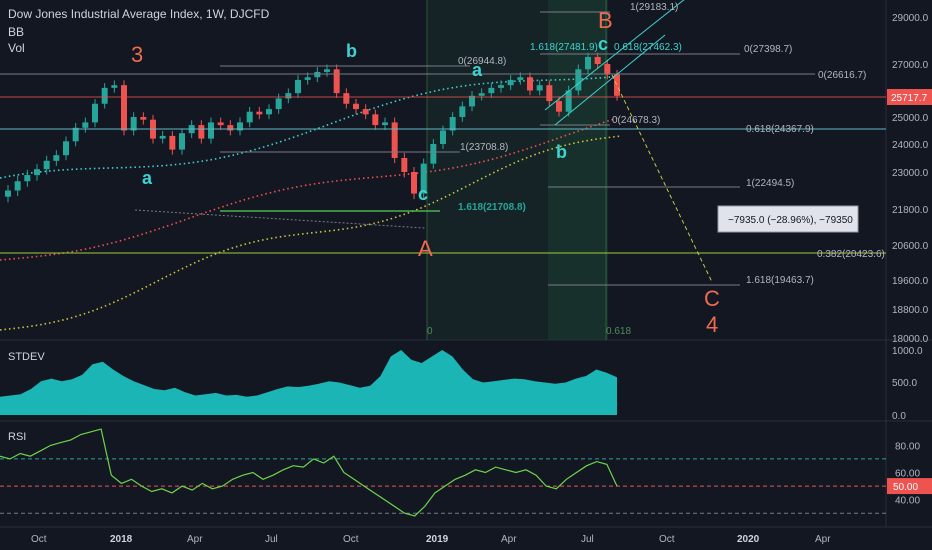 The image size is (932, 550). Describe the element at coordinates (618, 331) in the screenshot. I see `fib-bottom-label-618: 0.618` at that location.